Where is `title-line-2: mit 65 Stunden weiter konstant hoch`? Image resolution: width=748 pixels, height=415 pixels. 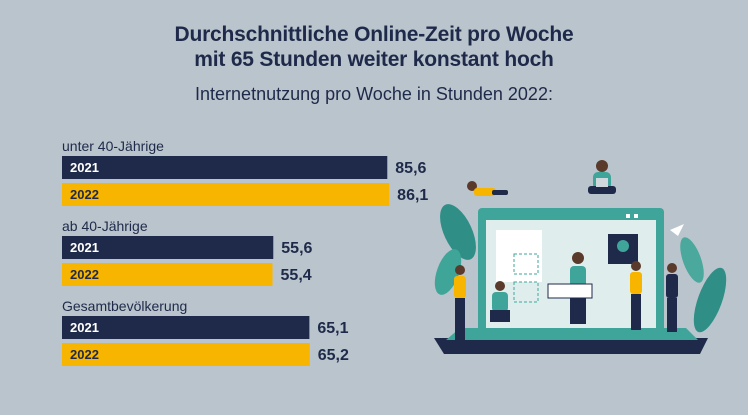 title-line-2: mit 65 Stunden weiter konstant hoch is located at coordinates (374, 59).